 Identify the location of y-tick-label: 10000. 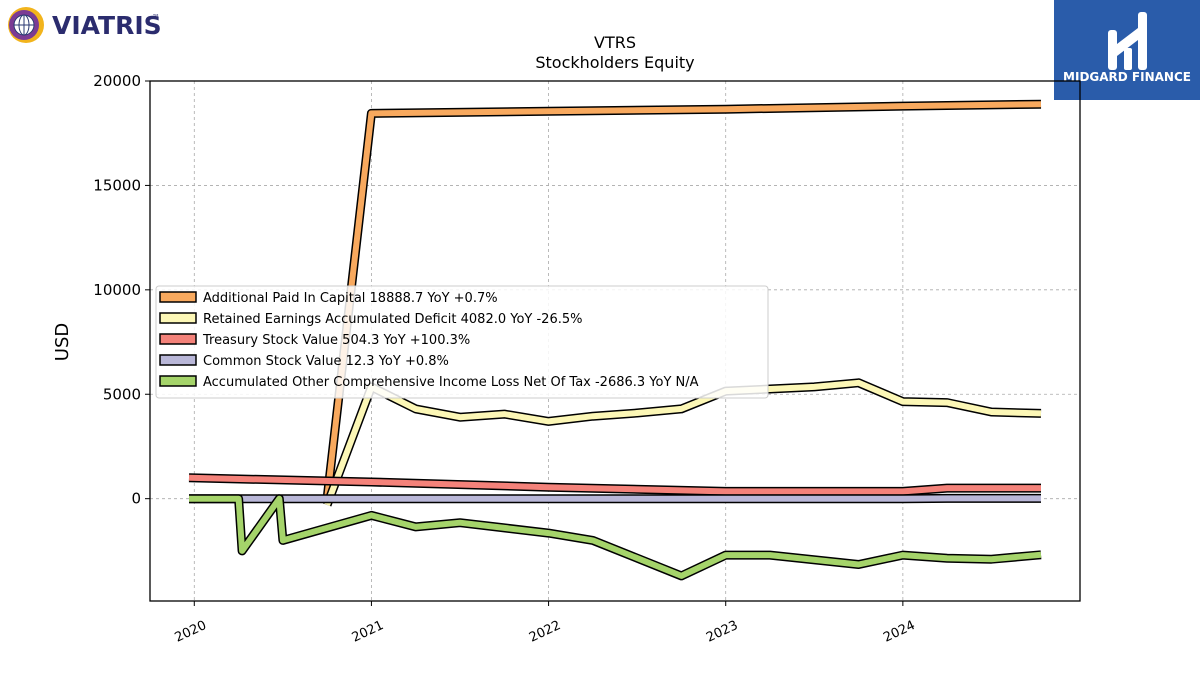
(117, 290).